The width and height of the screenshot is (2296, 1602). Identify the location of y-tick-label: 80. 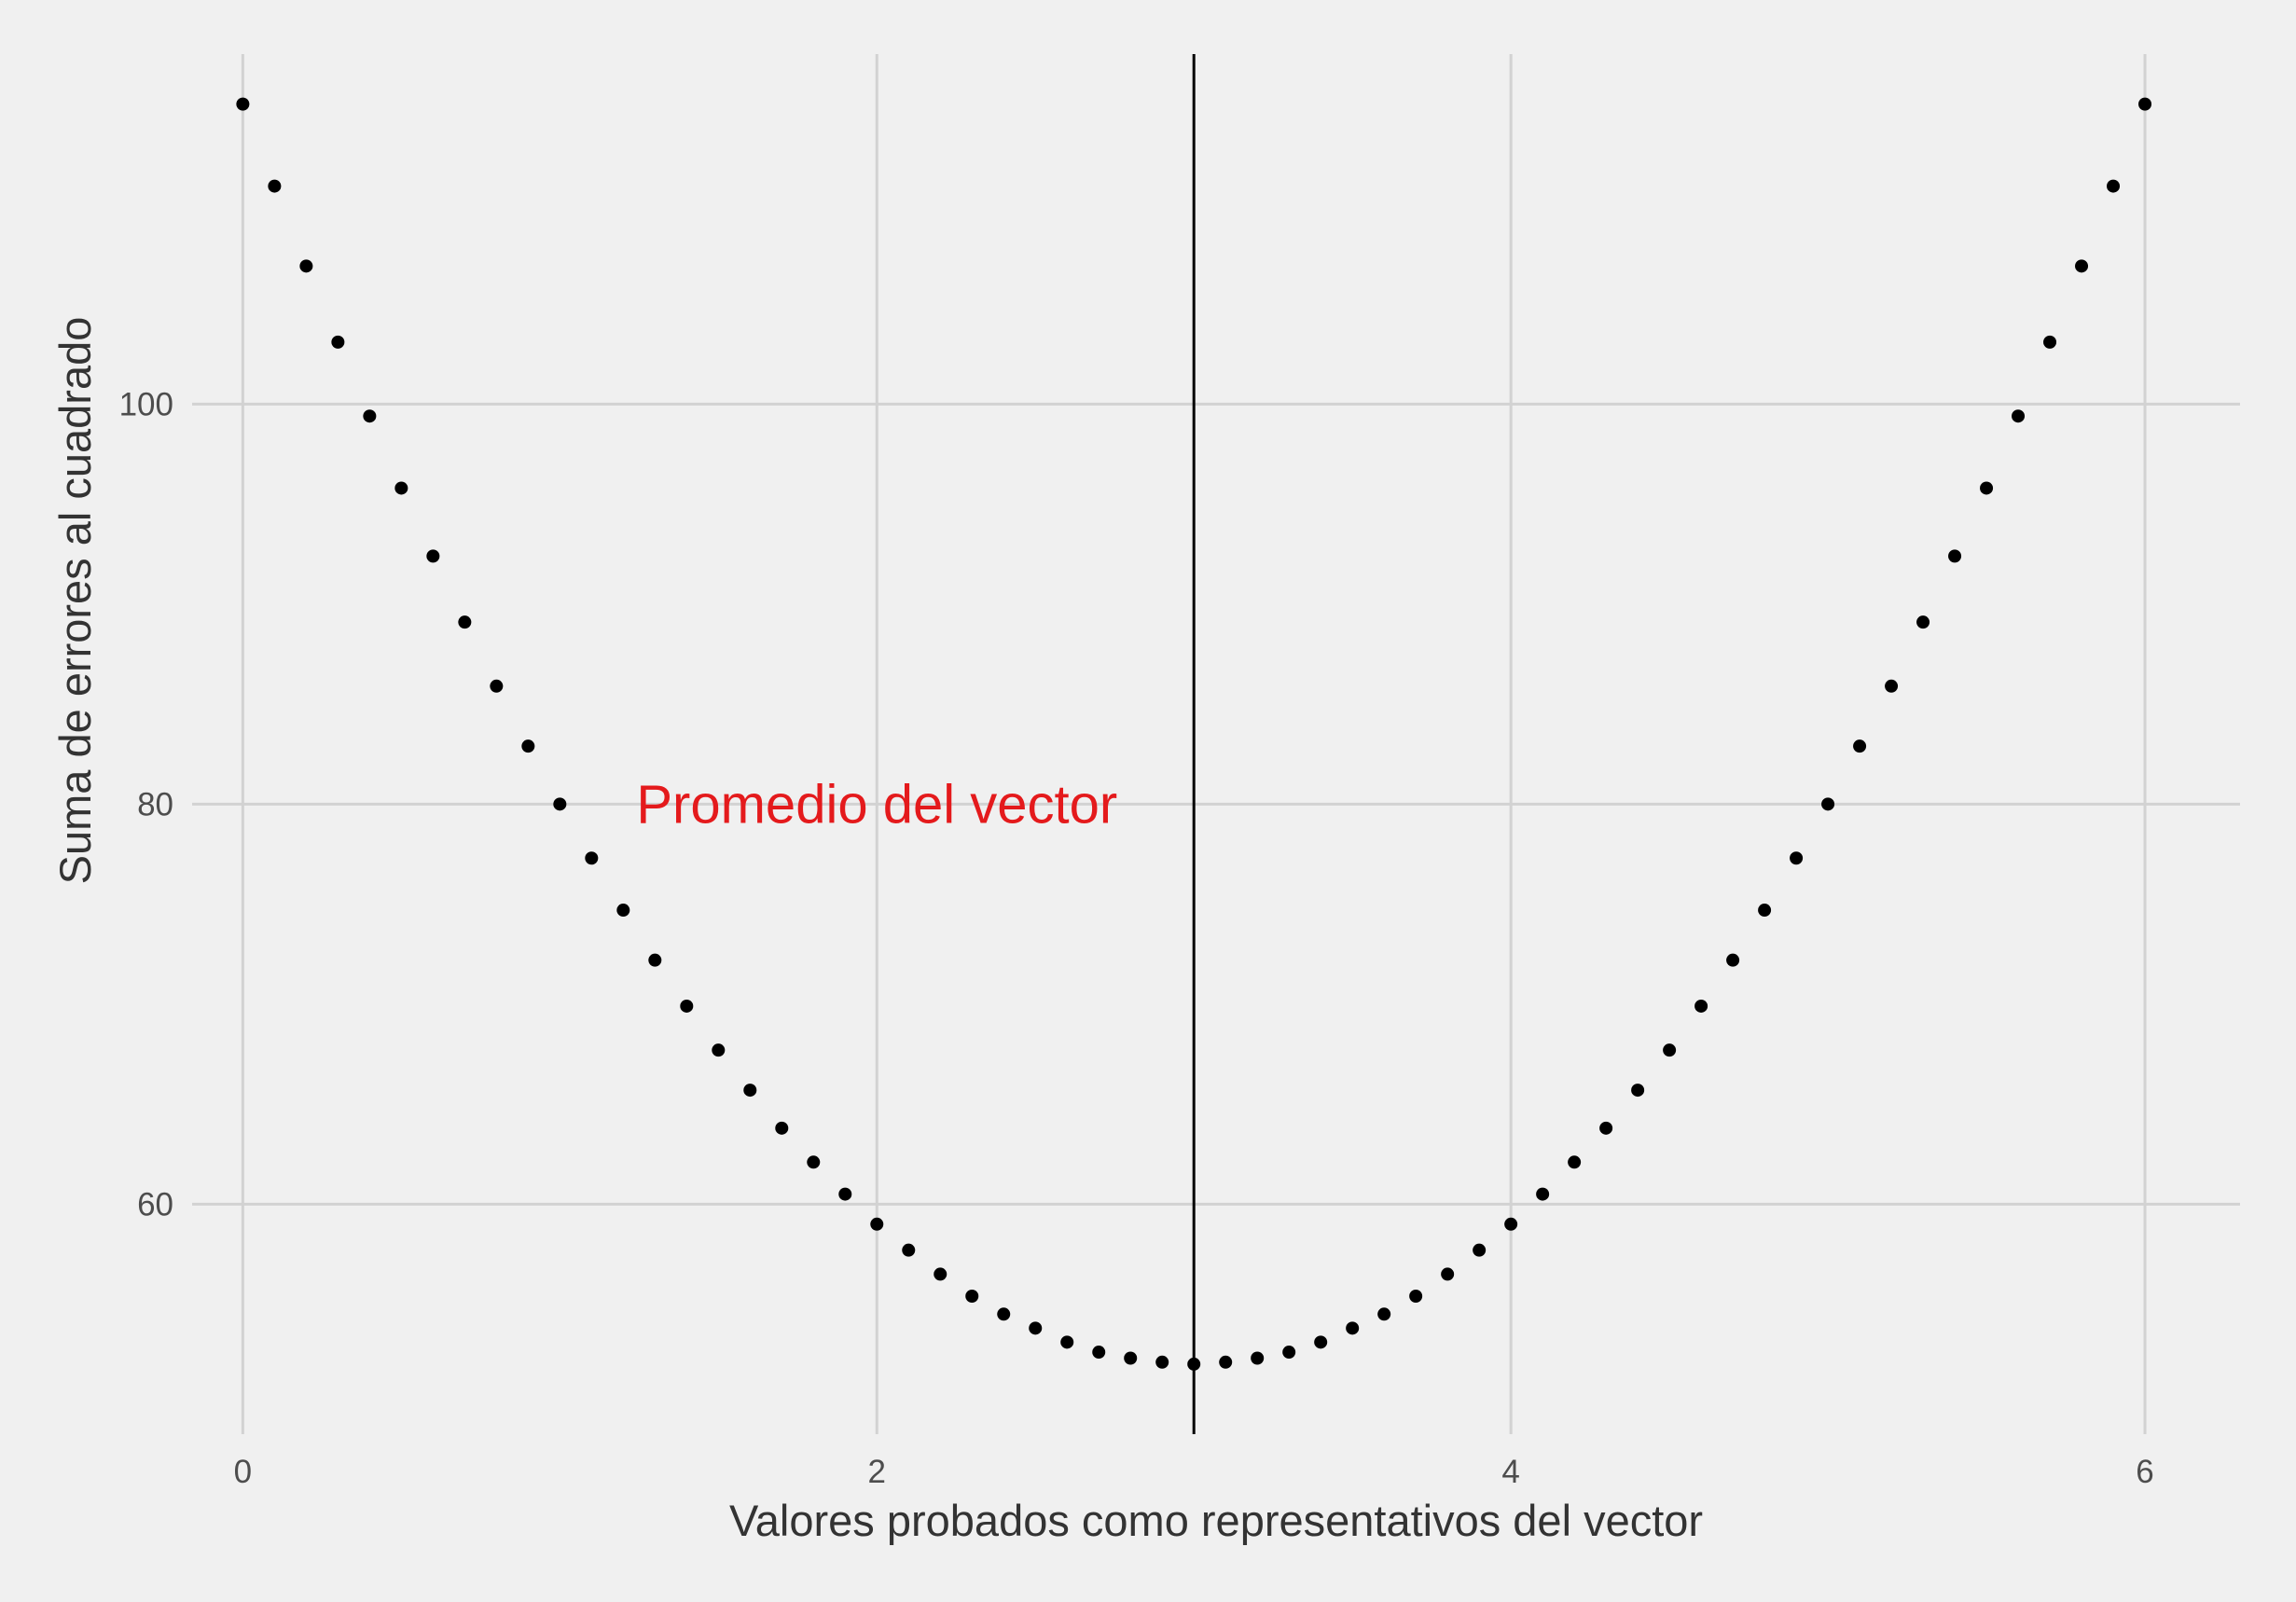
(155, 804).